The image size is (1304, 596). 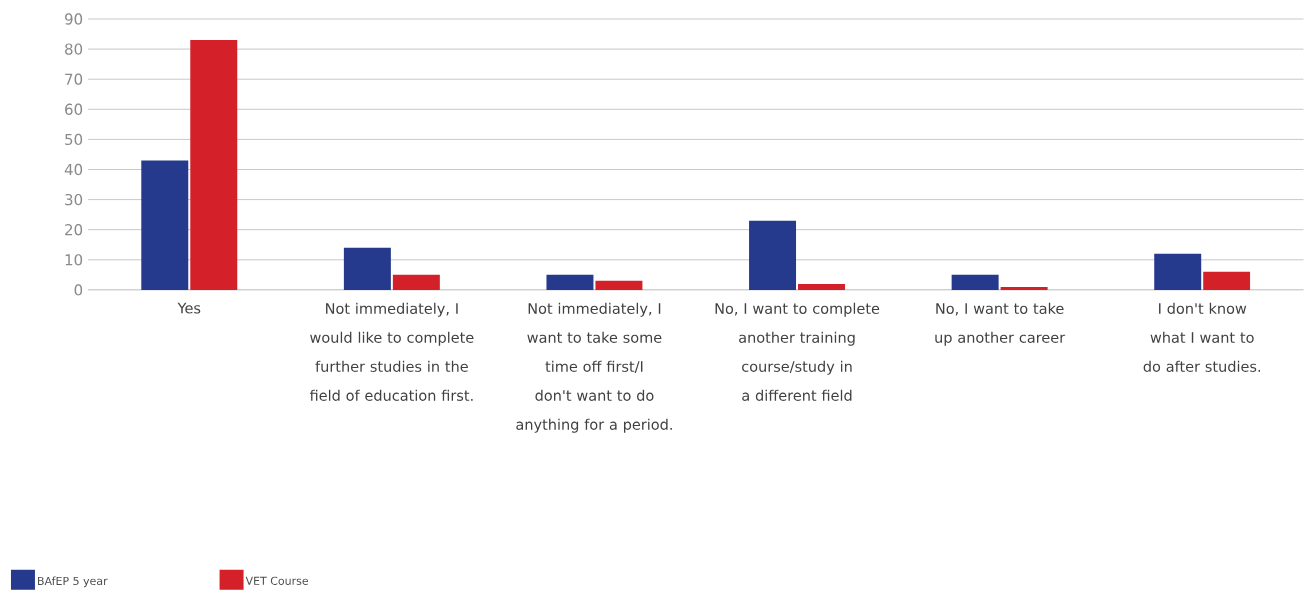 What do you see at coordinates (1000, 324) in the screenshot?
I see `x-tick-label: No, I want to take up another career` at bounding box center [1000, 324].